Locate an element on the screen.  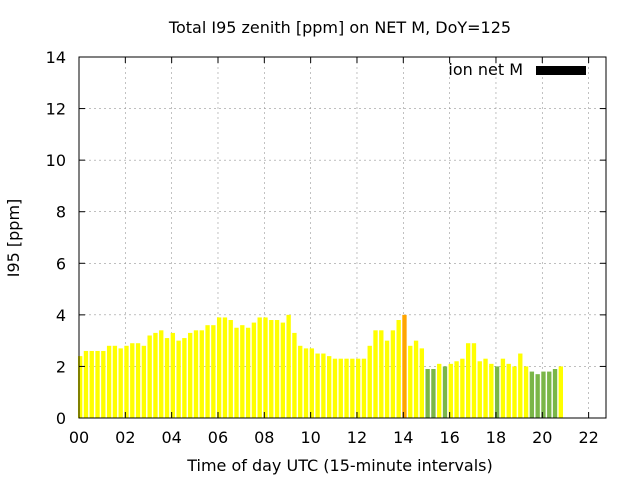
x-tick-label: 04 is located at coordinates (171, 437).